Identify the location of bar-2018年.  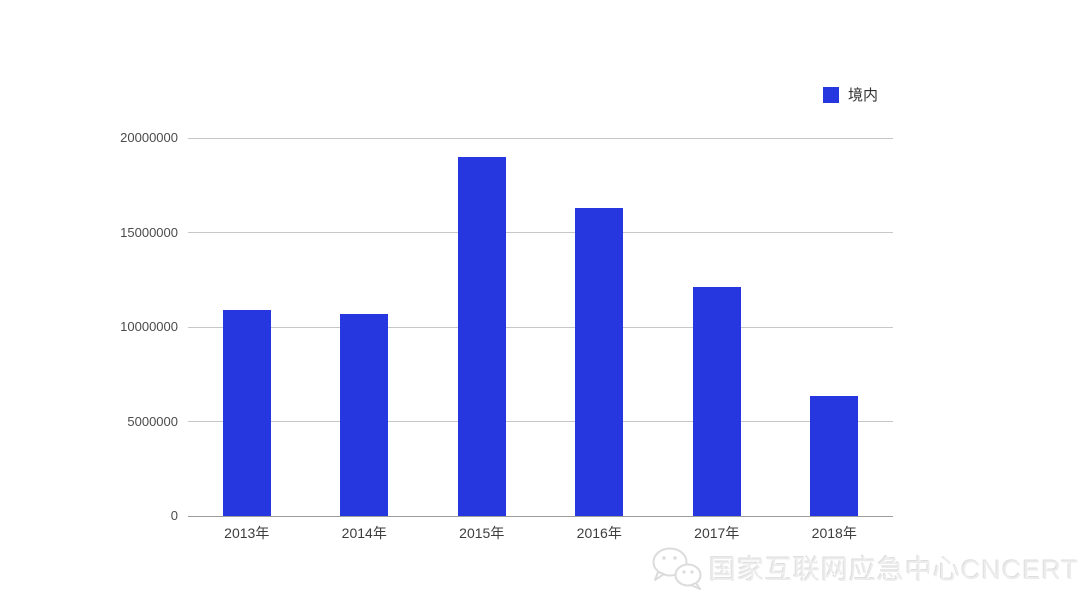
(834, 455).